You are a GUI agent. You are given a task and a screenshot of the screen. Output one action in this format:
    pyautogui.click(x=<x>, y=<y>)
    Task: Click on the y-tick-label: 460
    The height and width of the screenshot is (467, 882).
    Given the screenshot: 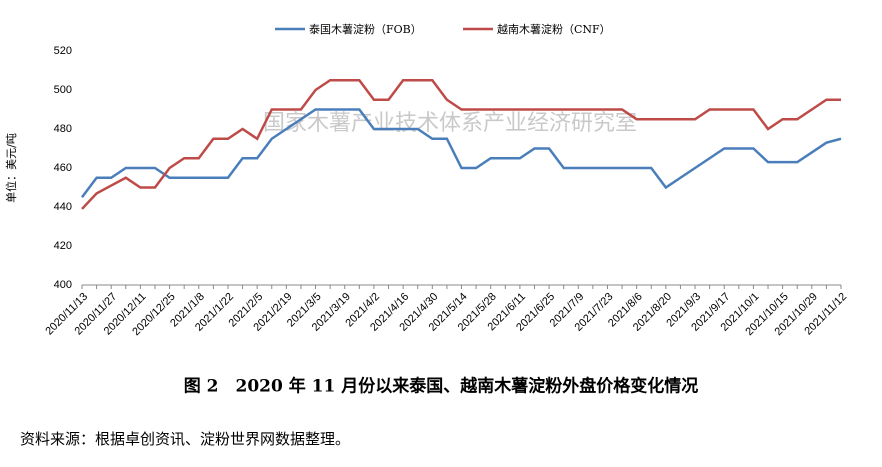 What is the action you would take?
    pyautogui.click(x=63, y=168)
    